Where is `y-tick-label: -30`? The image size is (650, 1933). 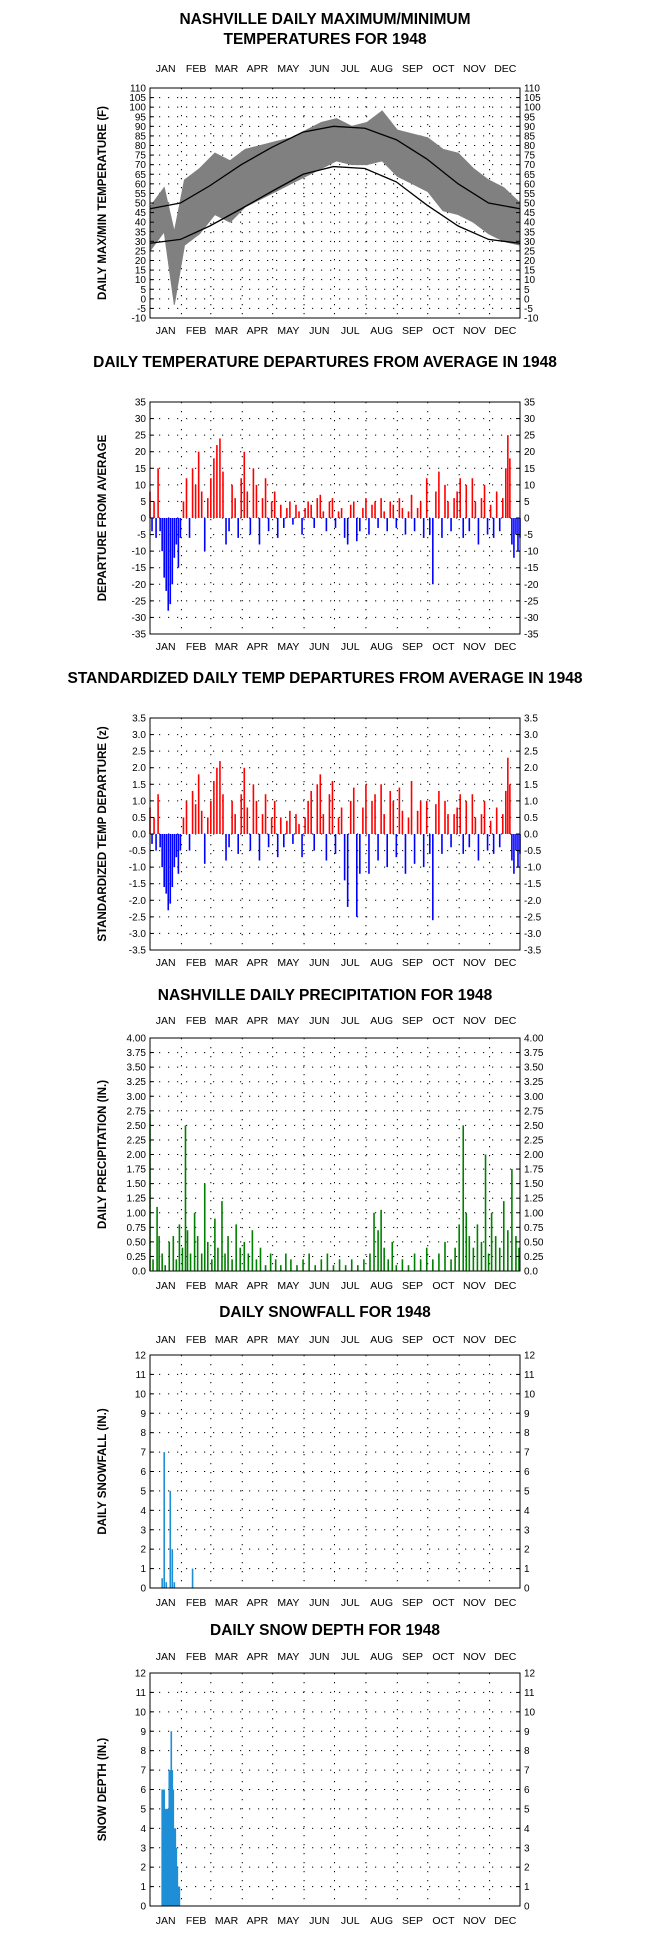
y-tick-label: -30 is located at coordinates (139, 618).